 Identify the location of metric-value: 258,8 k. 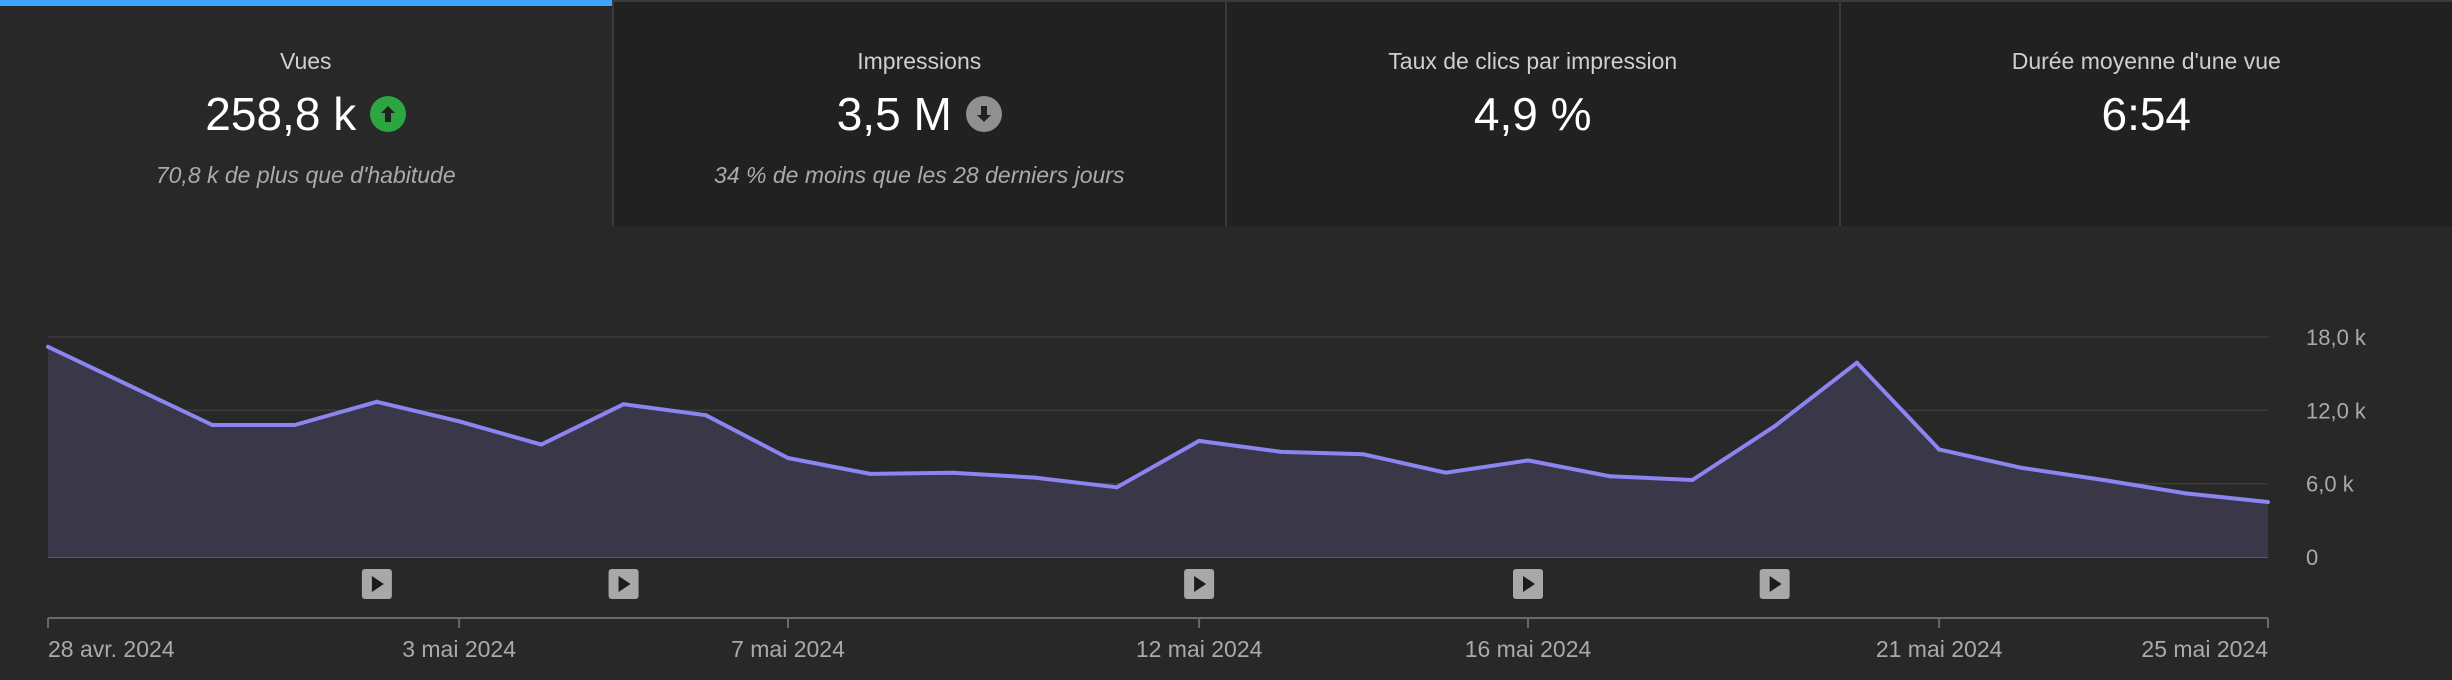
(281, 114).